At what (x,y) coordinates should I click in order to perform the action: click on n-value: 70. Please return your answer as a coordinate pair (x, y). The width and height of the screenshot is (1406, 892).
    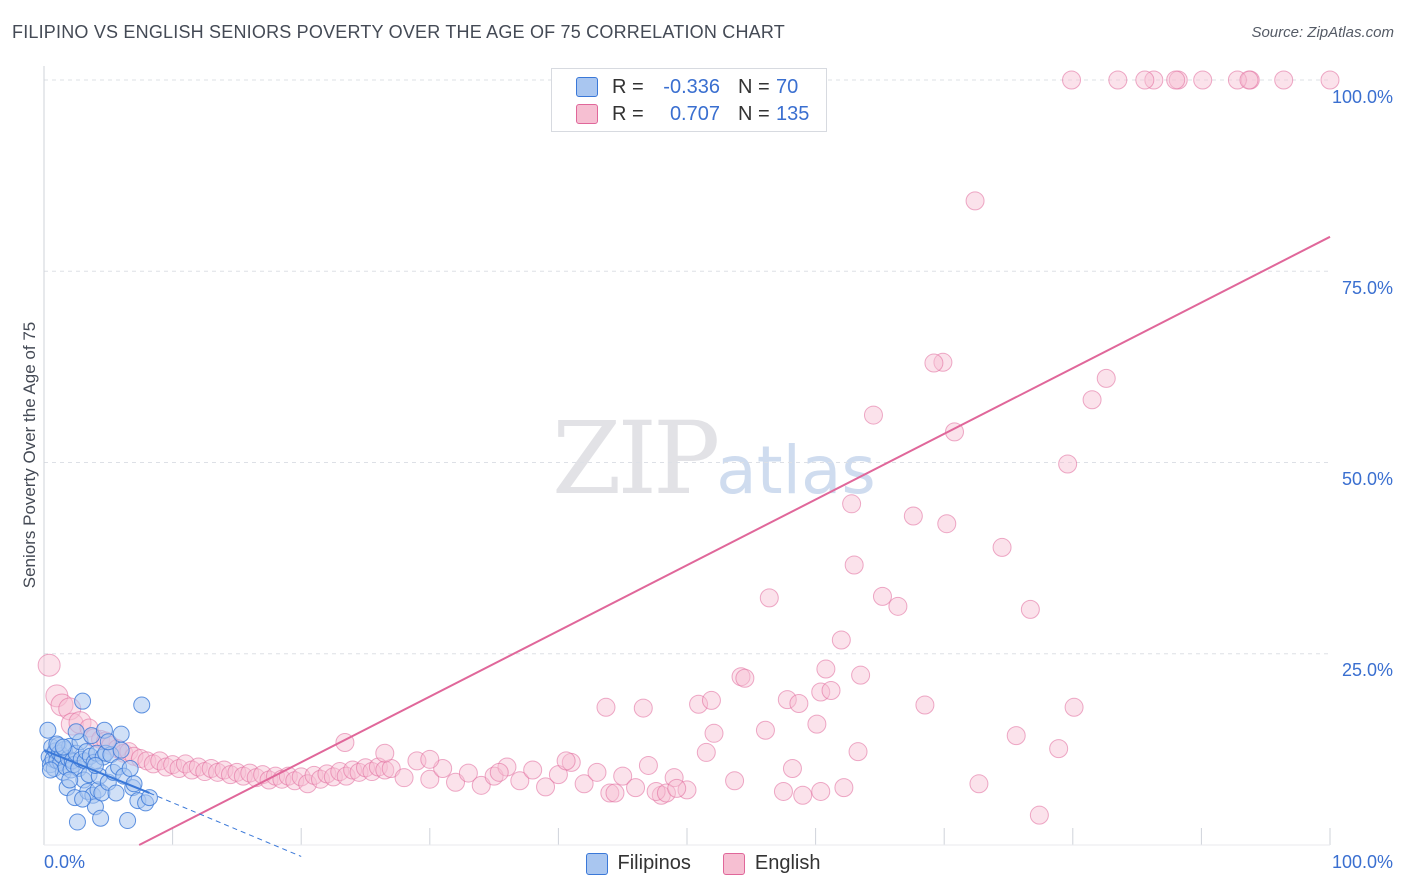
    Looking at the image, I should click on (787, 86).